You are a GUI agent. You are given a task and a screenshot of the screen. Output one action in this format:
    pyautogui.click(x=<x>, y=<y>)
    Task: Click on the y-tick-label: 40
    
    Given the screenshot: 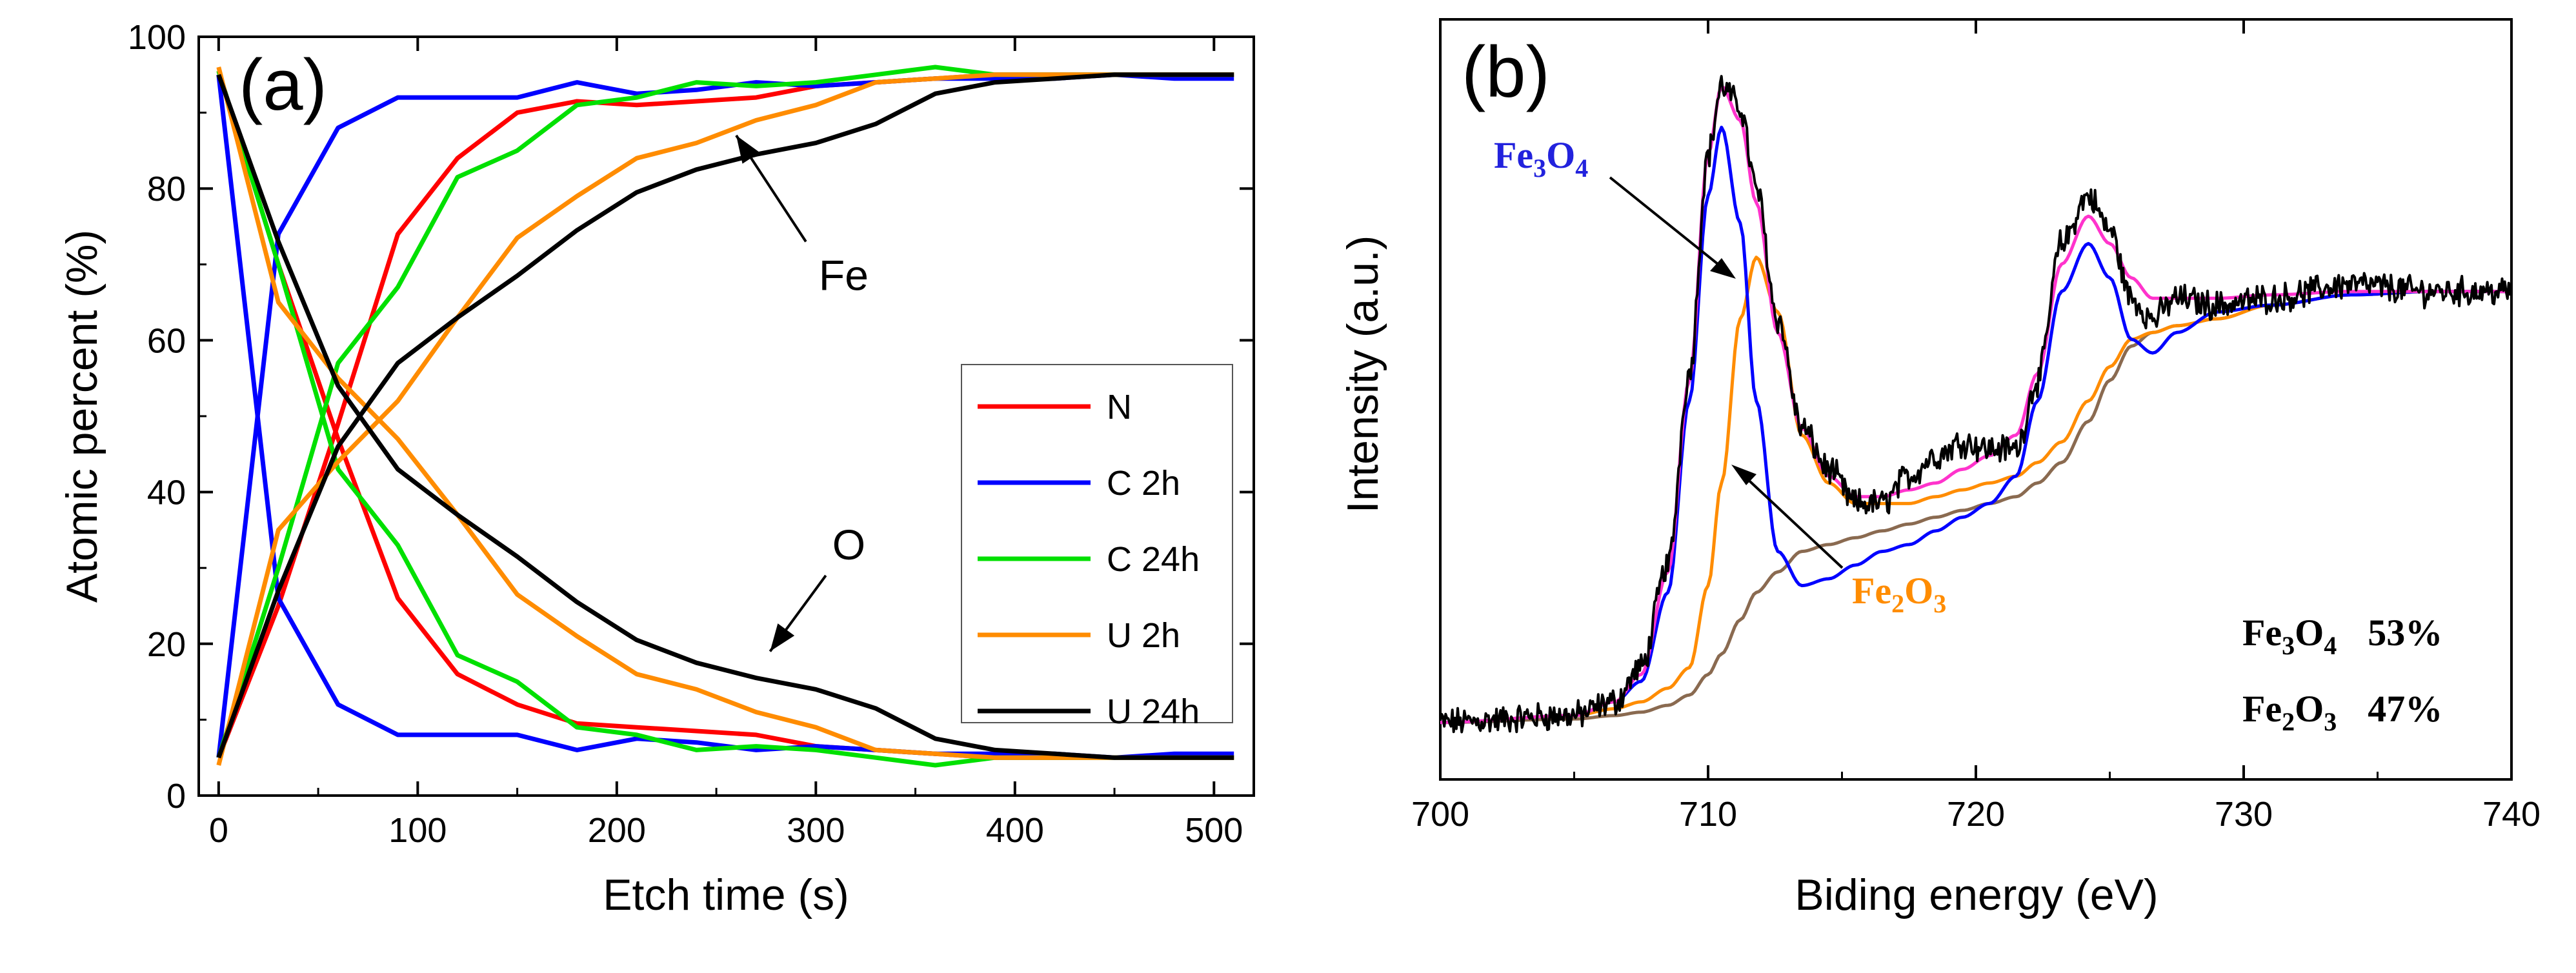 What is the action you would take?
    pyautogui.click(x=166, y=493)
    